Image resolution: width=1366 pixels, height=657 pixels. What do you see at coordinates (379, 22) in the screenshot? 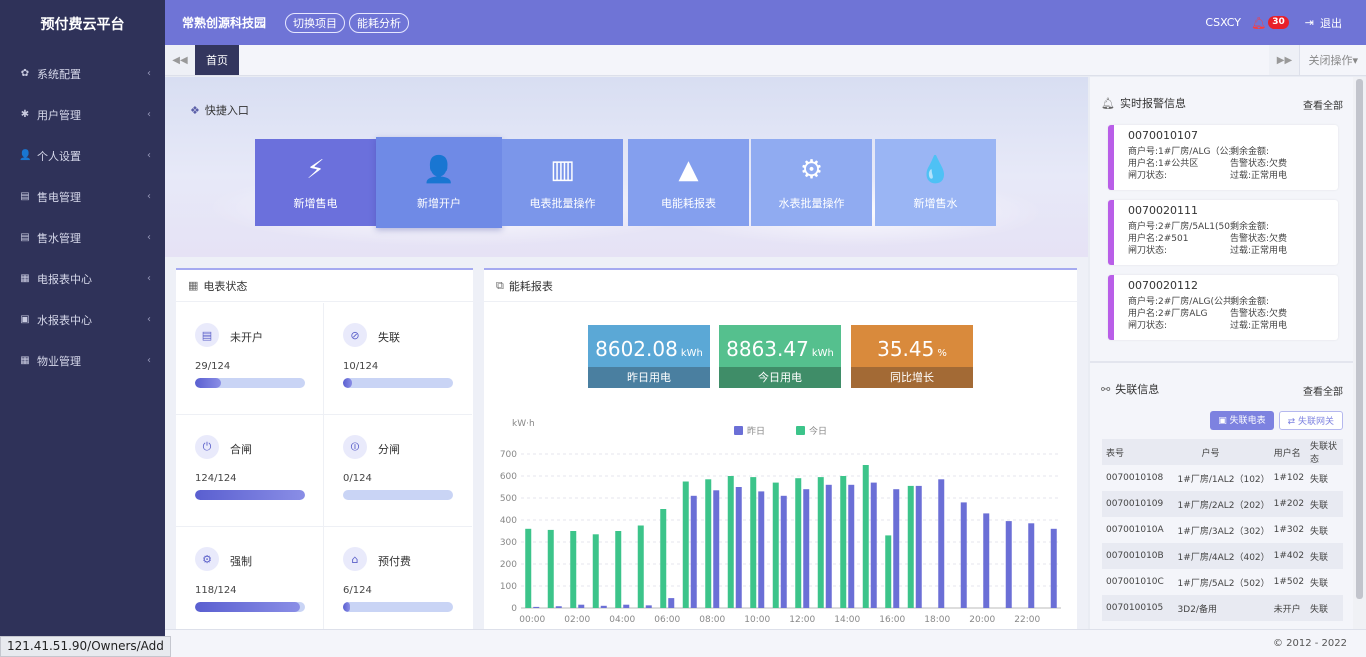
I see `energy-analysis-button: 能耗分析` at bounding box center [379, 22].